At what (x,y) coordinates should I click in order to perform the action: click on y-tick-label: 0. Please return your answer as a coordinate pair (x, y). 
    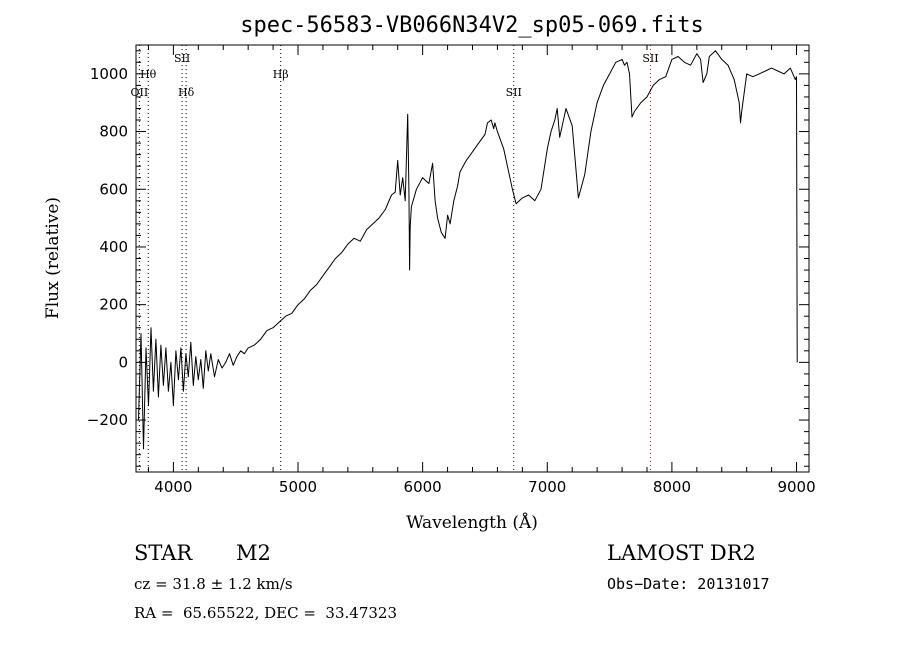
    Looking at the image, I should click on (123, 362).